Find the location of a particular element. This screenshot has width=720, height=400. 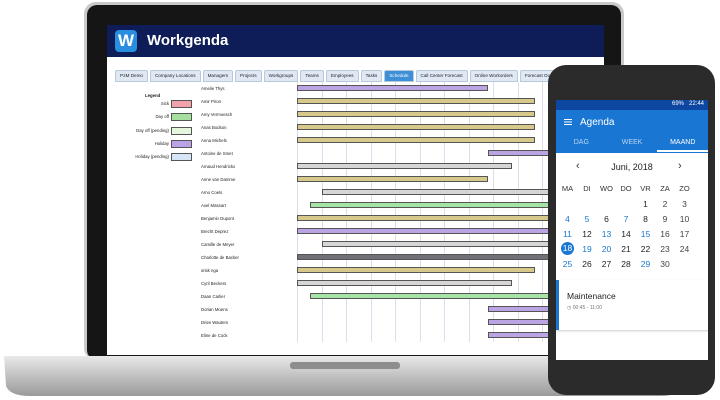

day: 11 is located at coordinates (567, 234).